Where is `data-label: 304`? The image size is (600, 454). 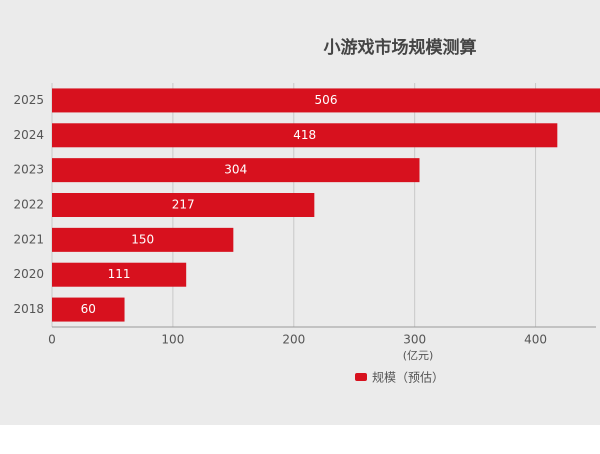 data-label: 304 is located at coordinates (235, 170).